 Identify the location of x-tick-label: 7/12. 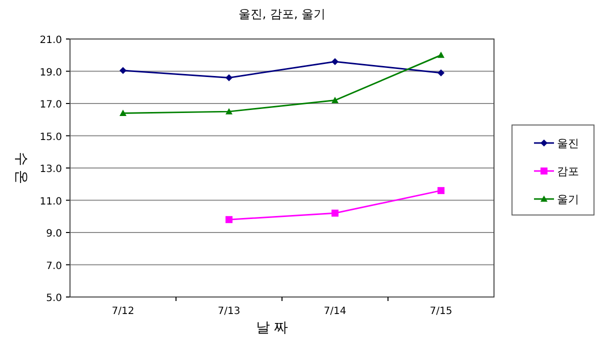
(123, 311).